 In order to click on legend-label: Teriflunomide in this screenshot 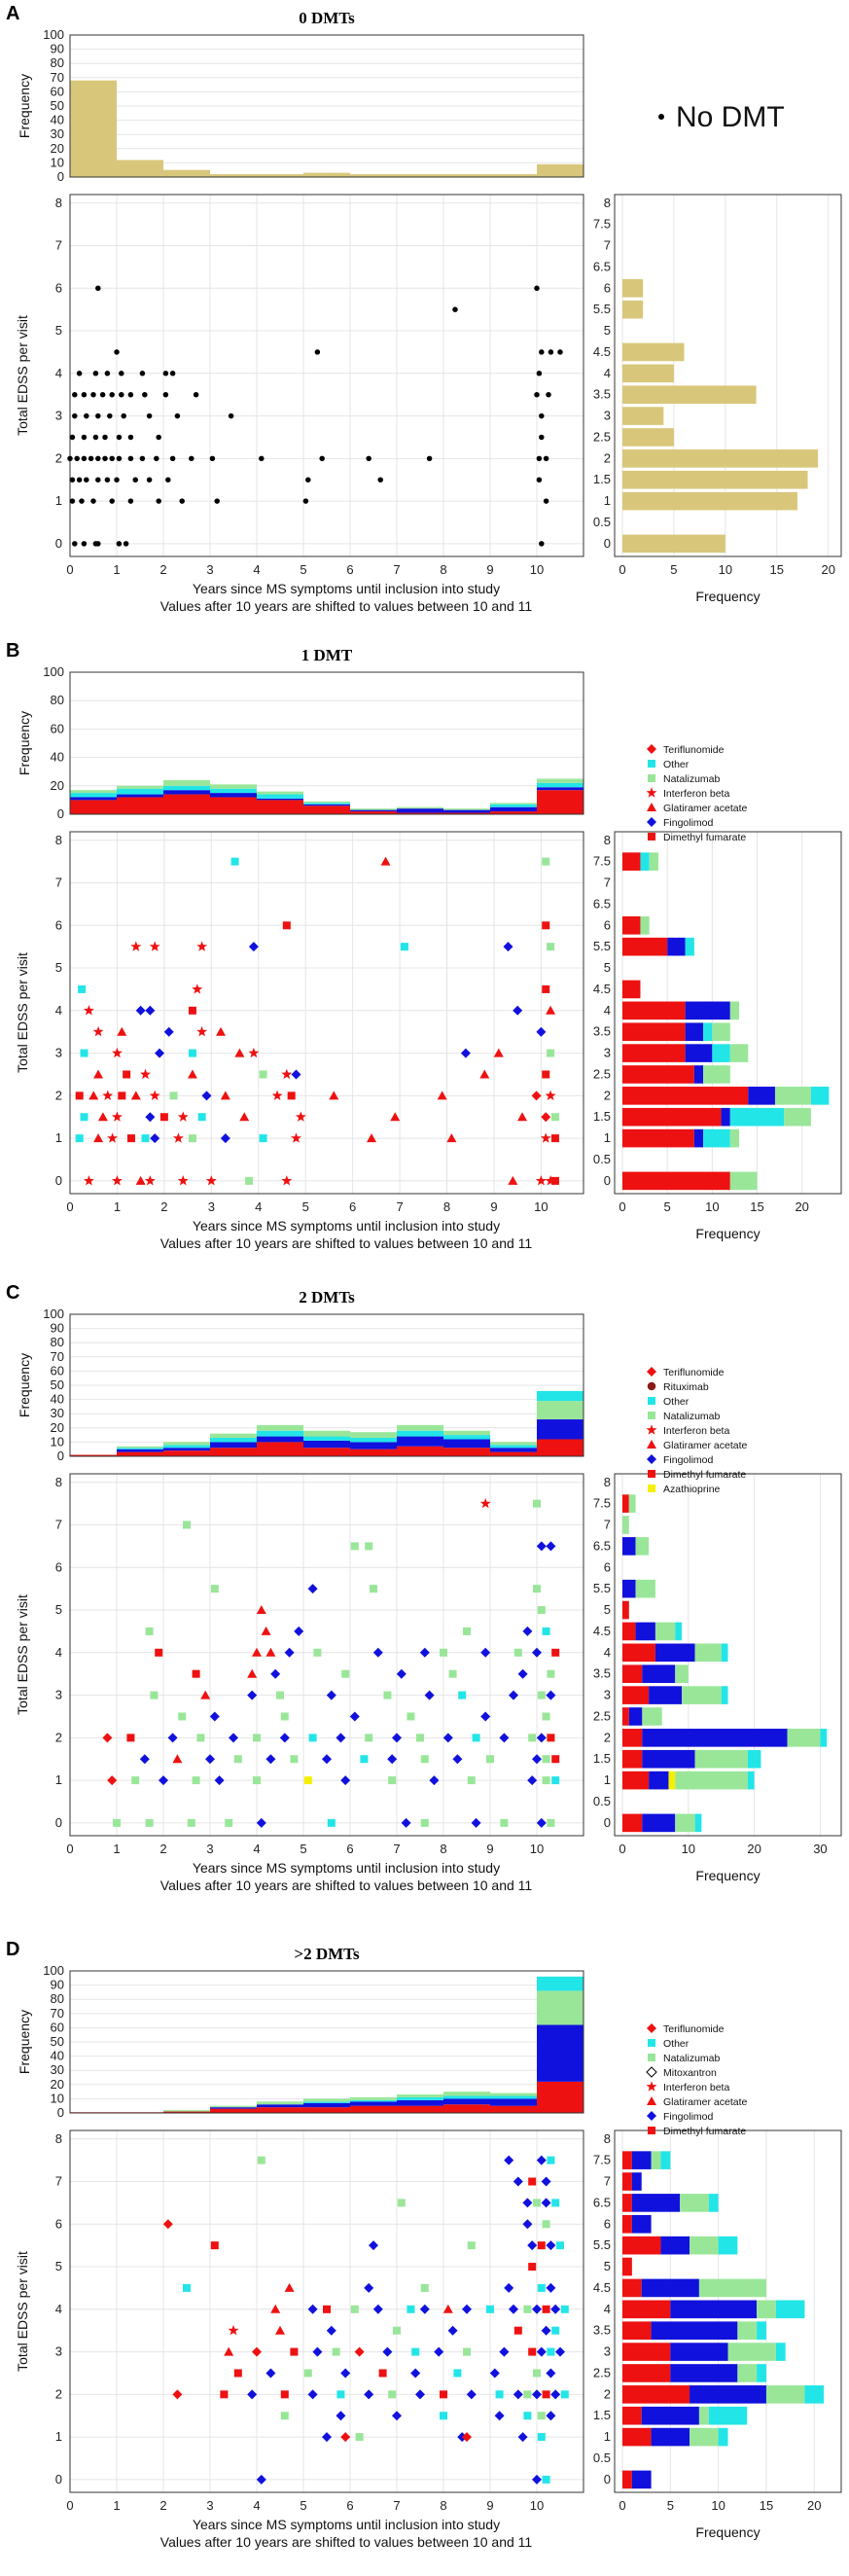, I will do `click(694, 2029)`.